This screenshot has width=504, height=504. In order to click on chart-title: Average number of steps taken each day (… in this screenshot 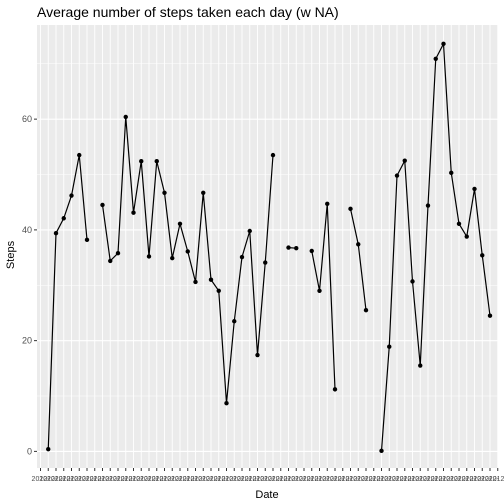, I will do `click(188, 12)`.